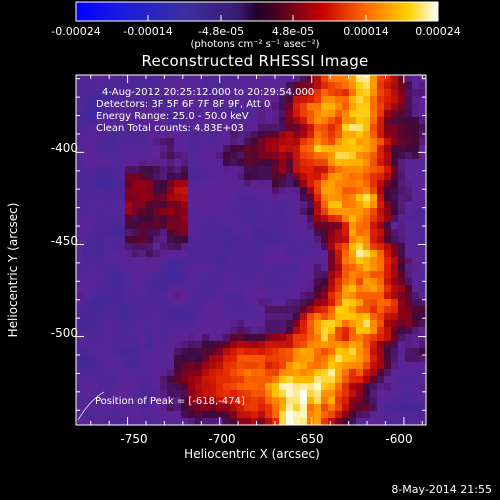 This screenshot has width=500, height=500. What do you see at coordinates (257, 11) in the screenshot?
I see `colorbar` at bounding box center [257, 11].